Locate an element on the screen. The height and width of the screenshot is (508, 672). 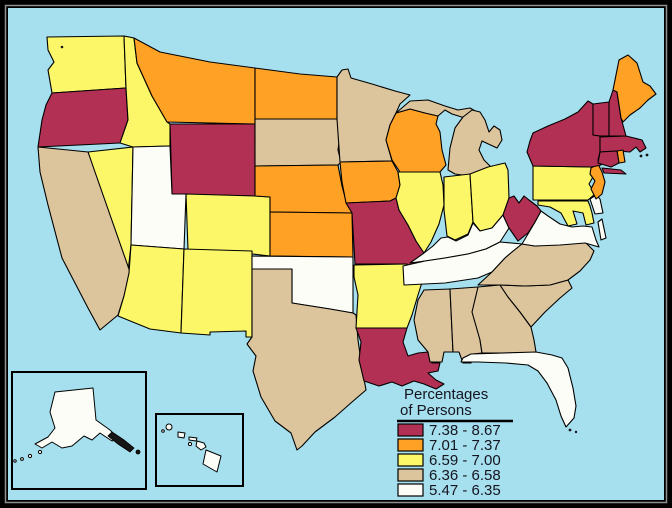
nantucket-dot is located at coordinates (647, 155).